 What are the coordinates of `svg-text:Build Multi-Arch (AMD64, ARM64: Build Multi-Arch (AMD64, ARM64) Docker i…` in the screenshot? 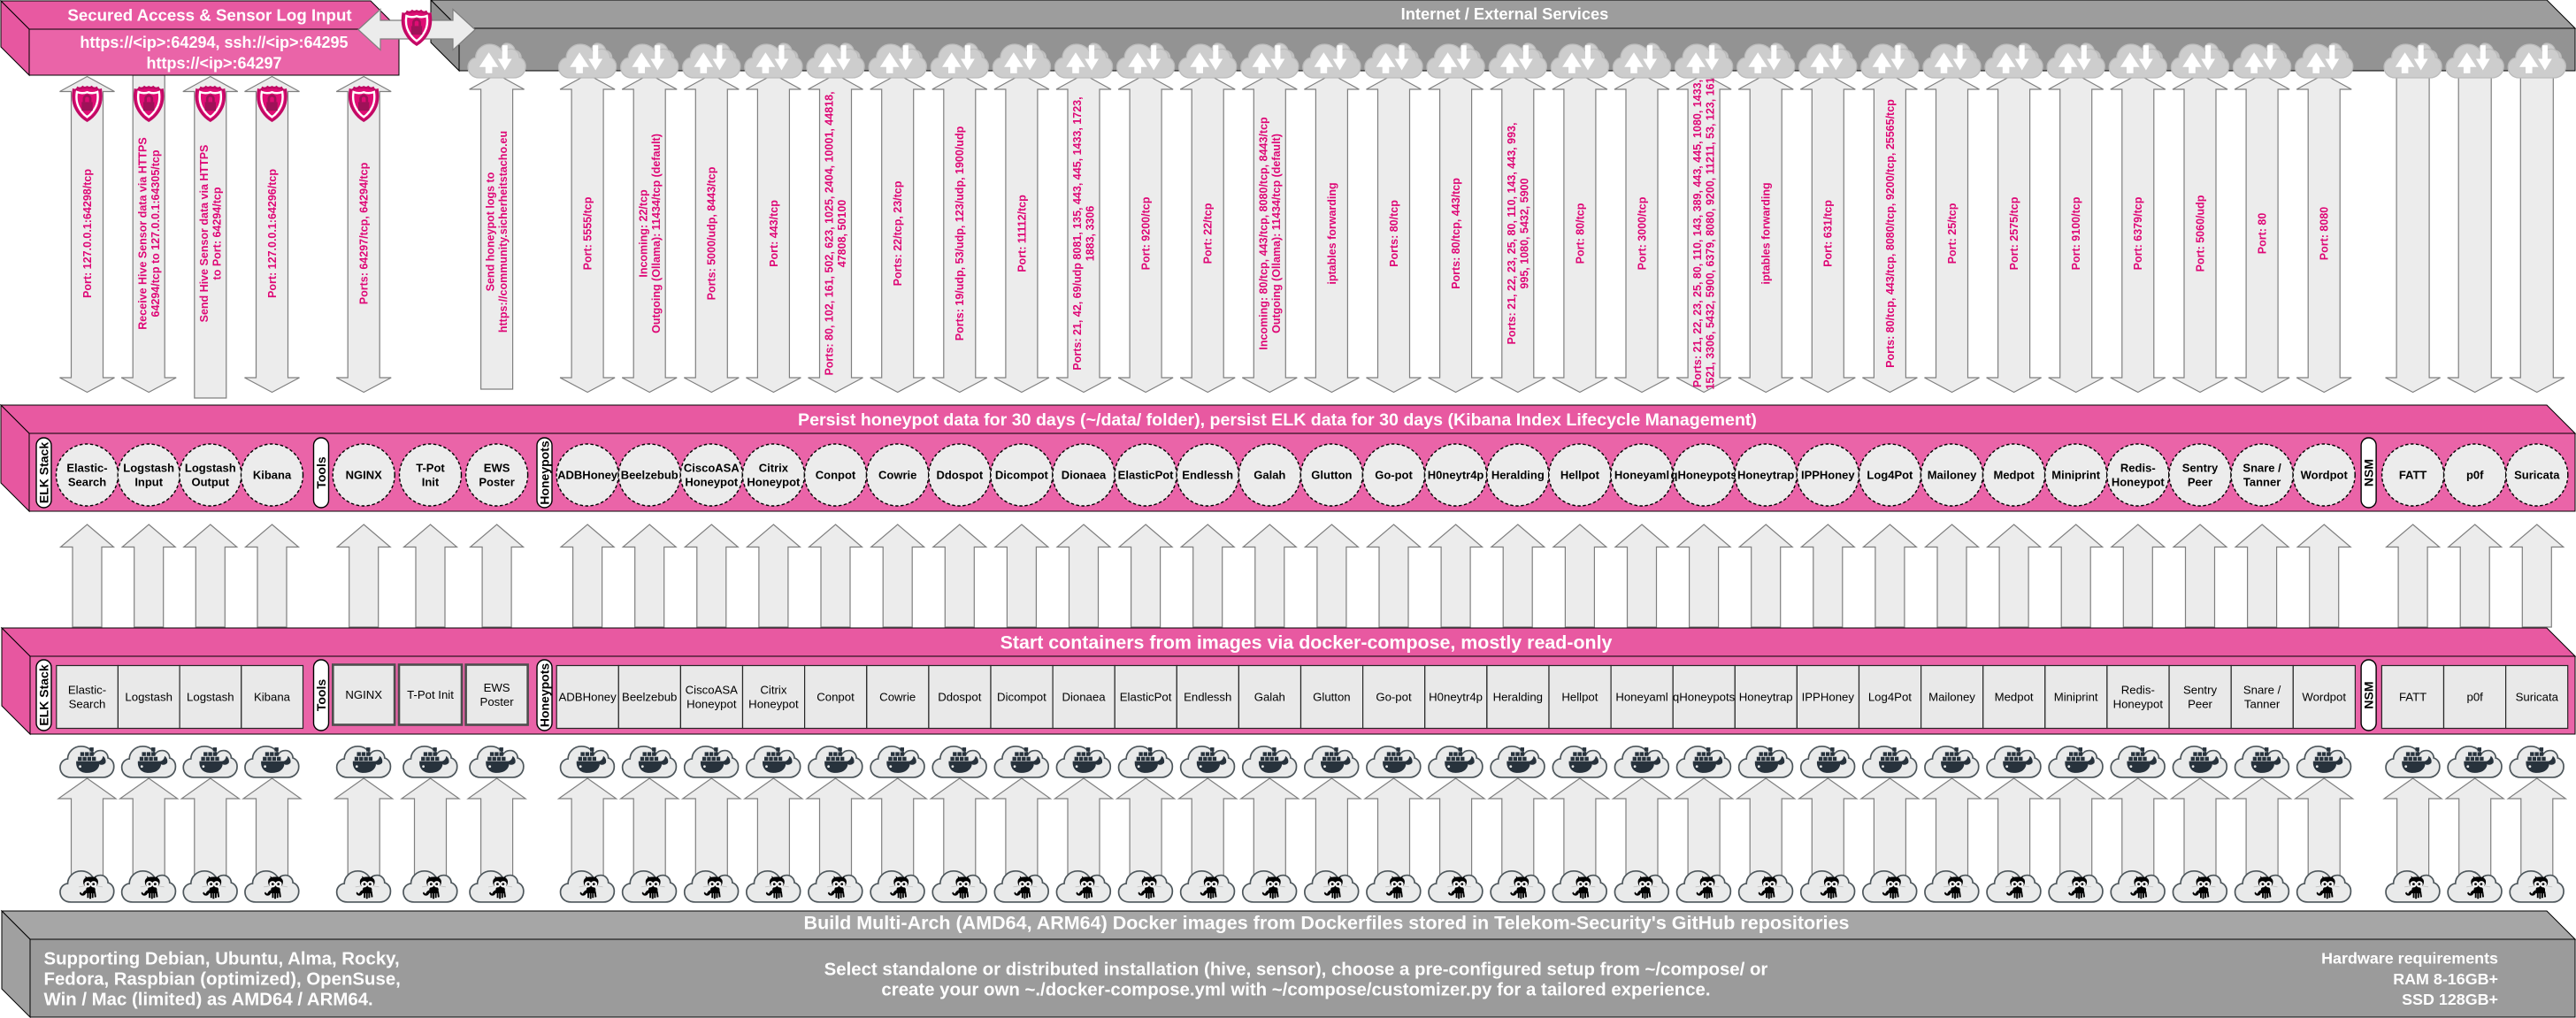 It's located at (1327, 923).